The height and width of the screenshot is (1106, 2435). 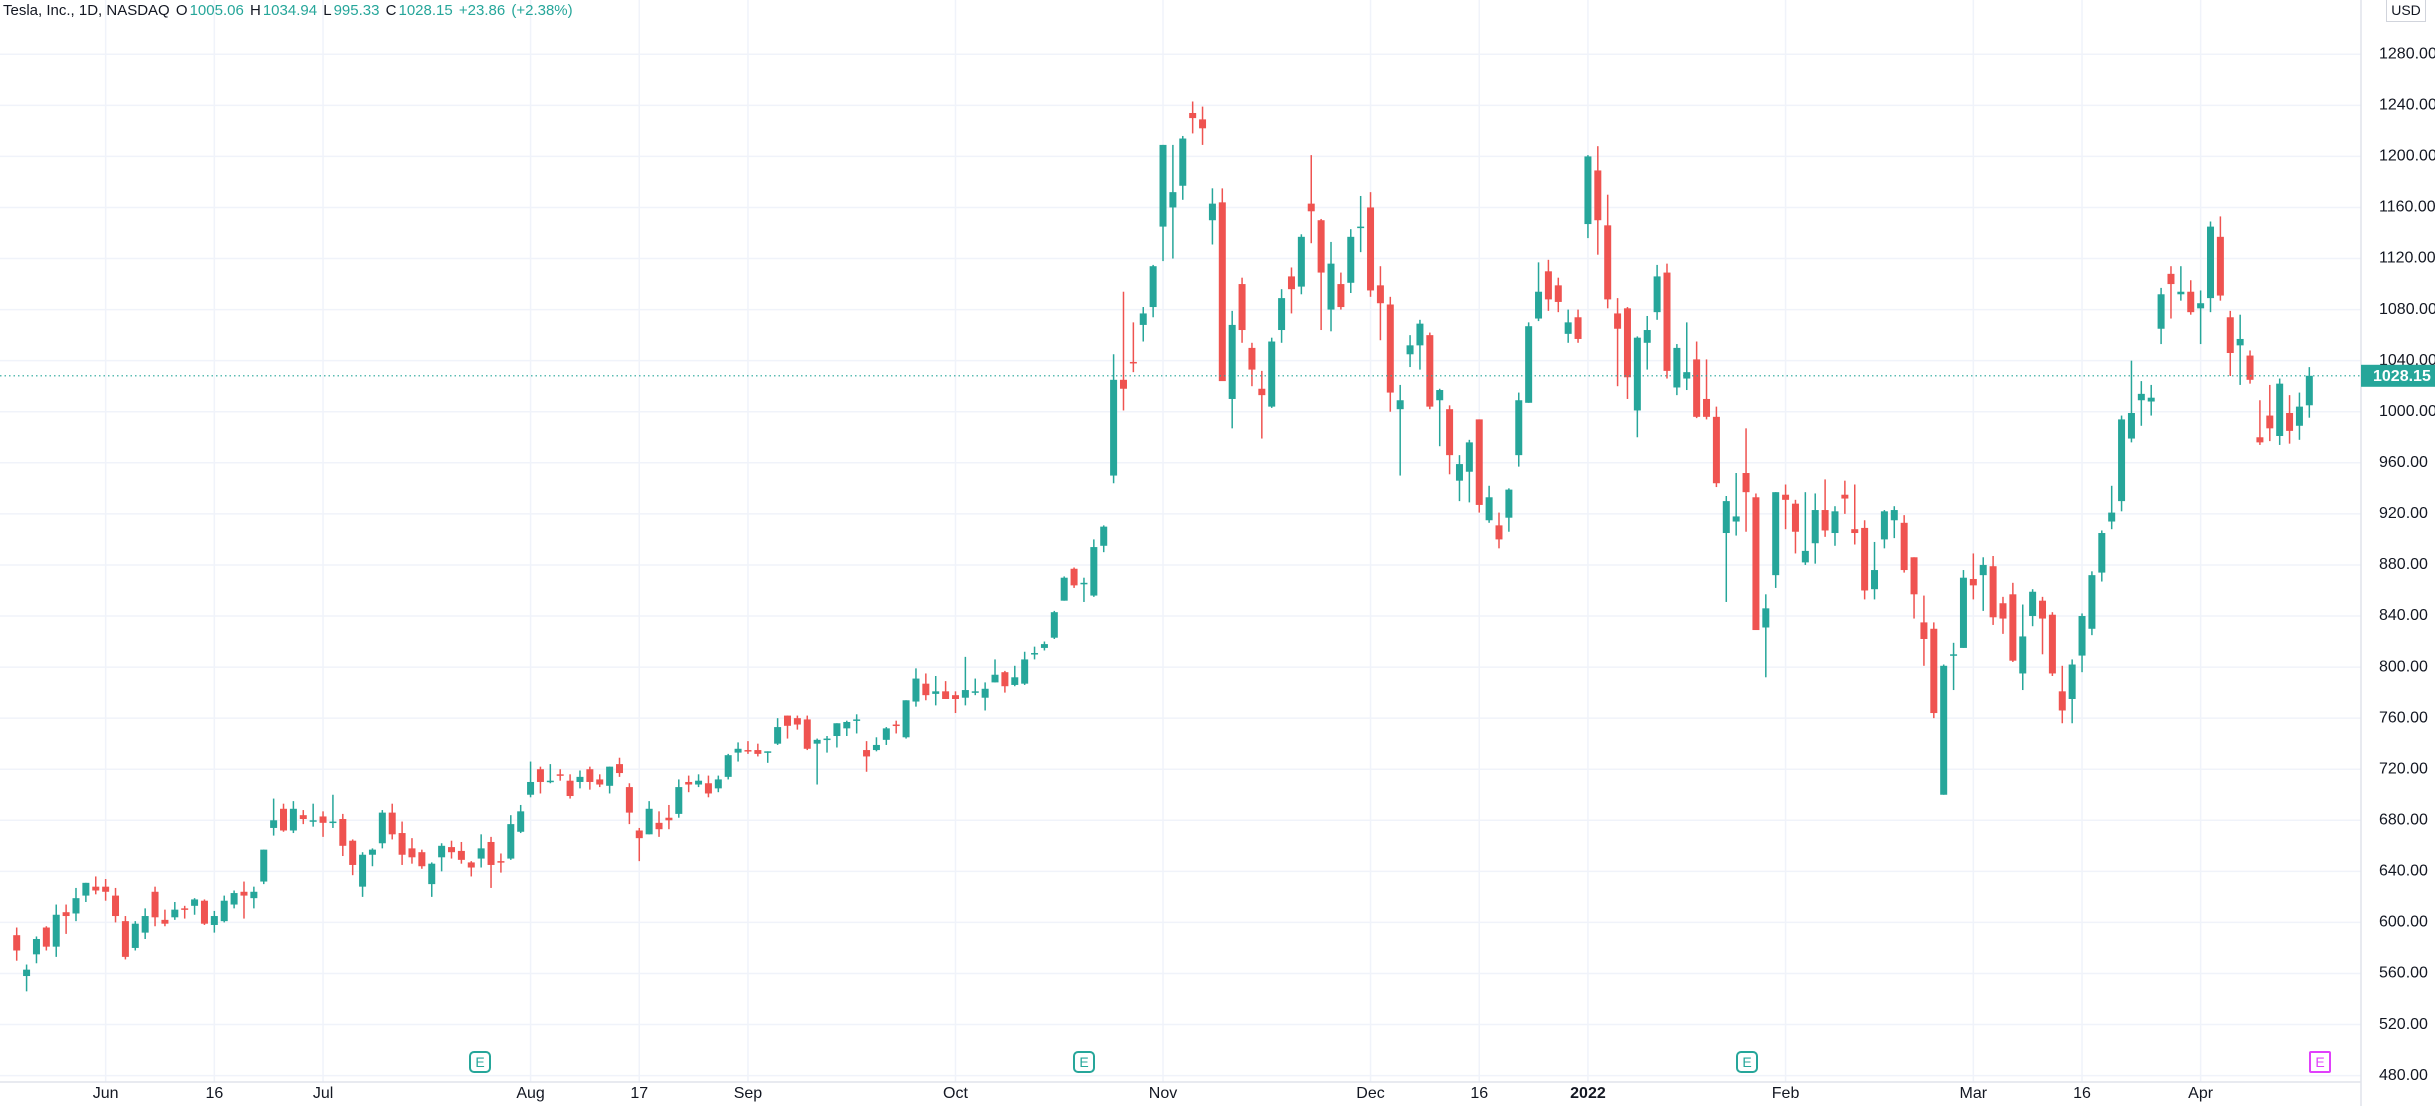 What do you see at coordinates (2406, 11) in the screenshot?
I see `currency-button: USD` at bounding box center [2406, 11].